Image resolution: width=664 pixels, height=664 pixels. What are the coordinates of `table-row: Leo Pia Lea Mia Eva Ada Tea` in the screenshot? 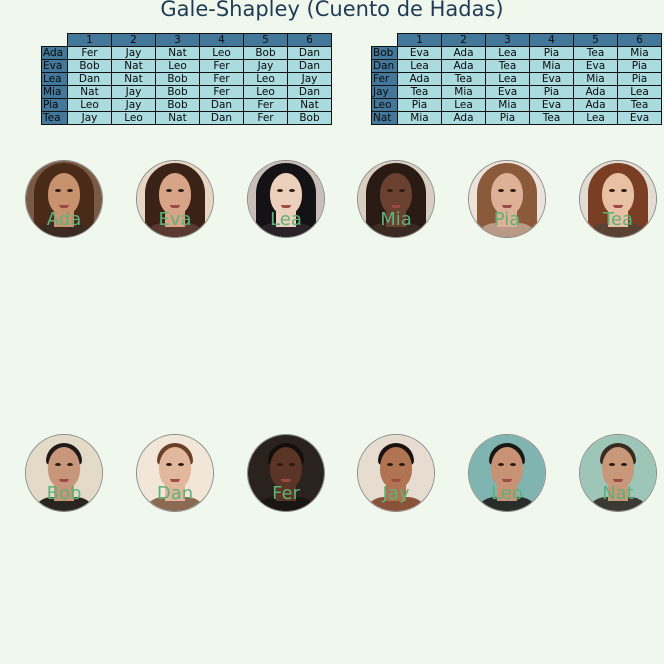 It's located at (516, 105).